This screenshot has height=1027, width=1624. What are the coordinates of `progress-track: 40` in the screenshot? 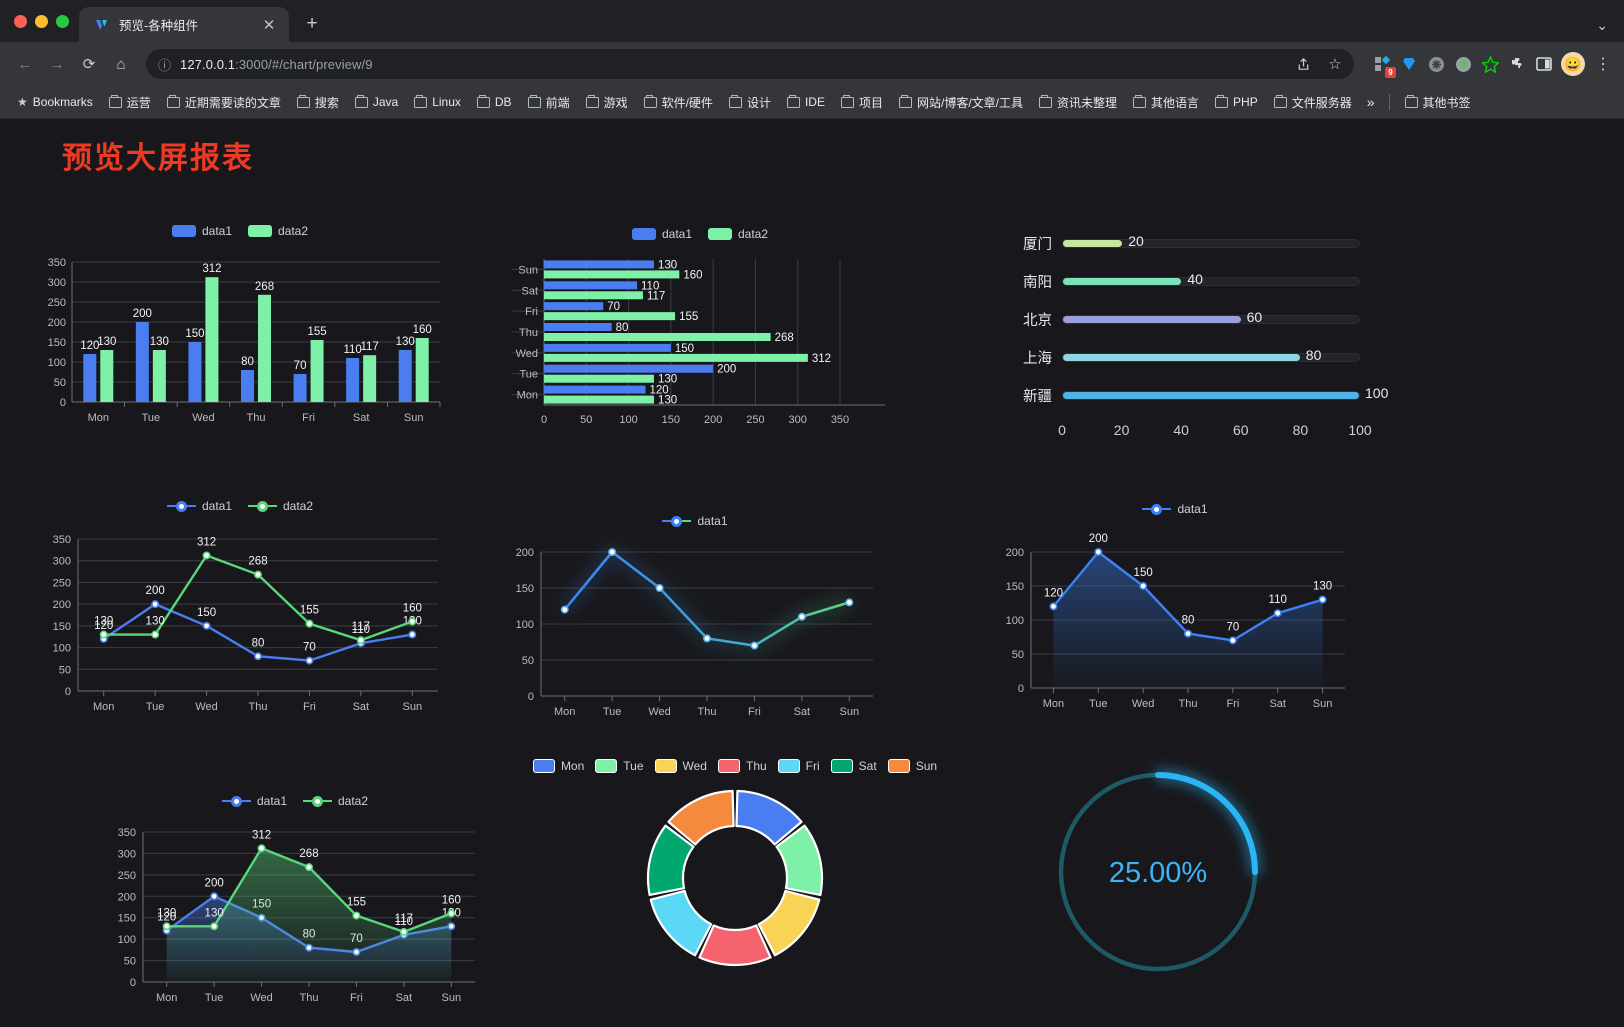 It's located at (1211, 279).